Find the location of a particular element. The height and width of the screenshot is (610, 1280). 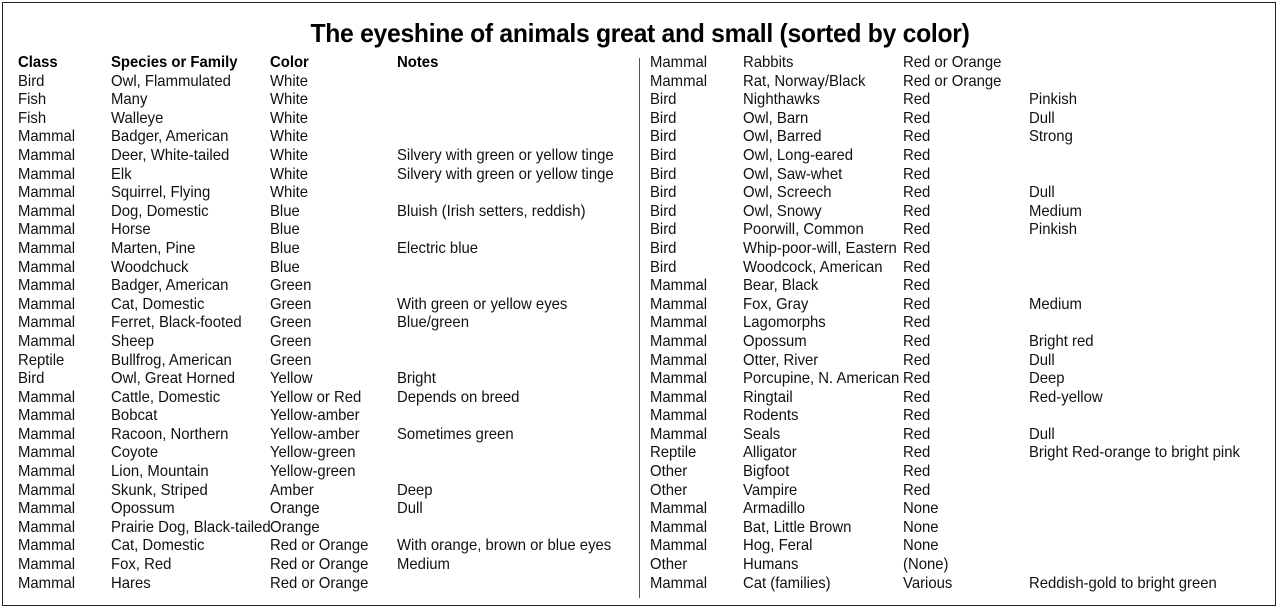

table-row: Reptile Bullfrog, American Green is located at coordinates (324, 361).